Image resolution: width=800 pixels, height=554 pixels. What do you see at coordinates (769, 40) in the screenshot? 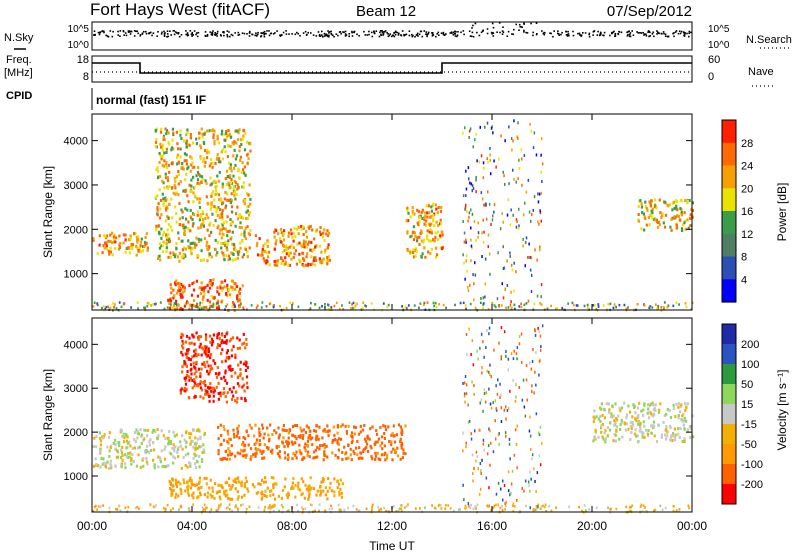
I see `noise-search-label: N.Search` at bounding box center [769, 40].